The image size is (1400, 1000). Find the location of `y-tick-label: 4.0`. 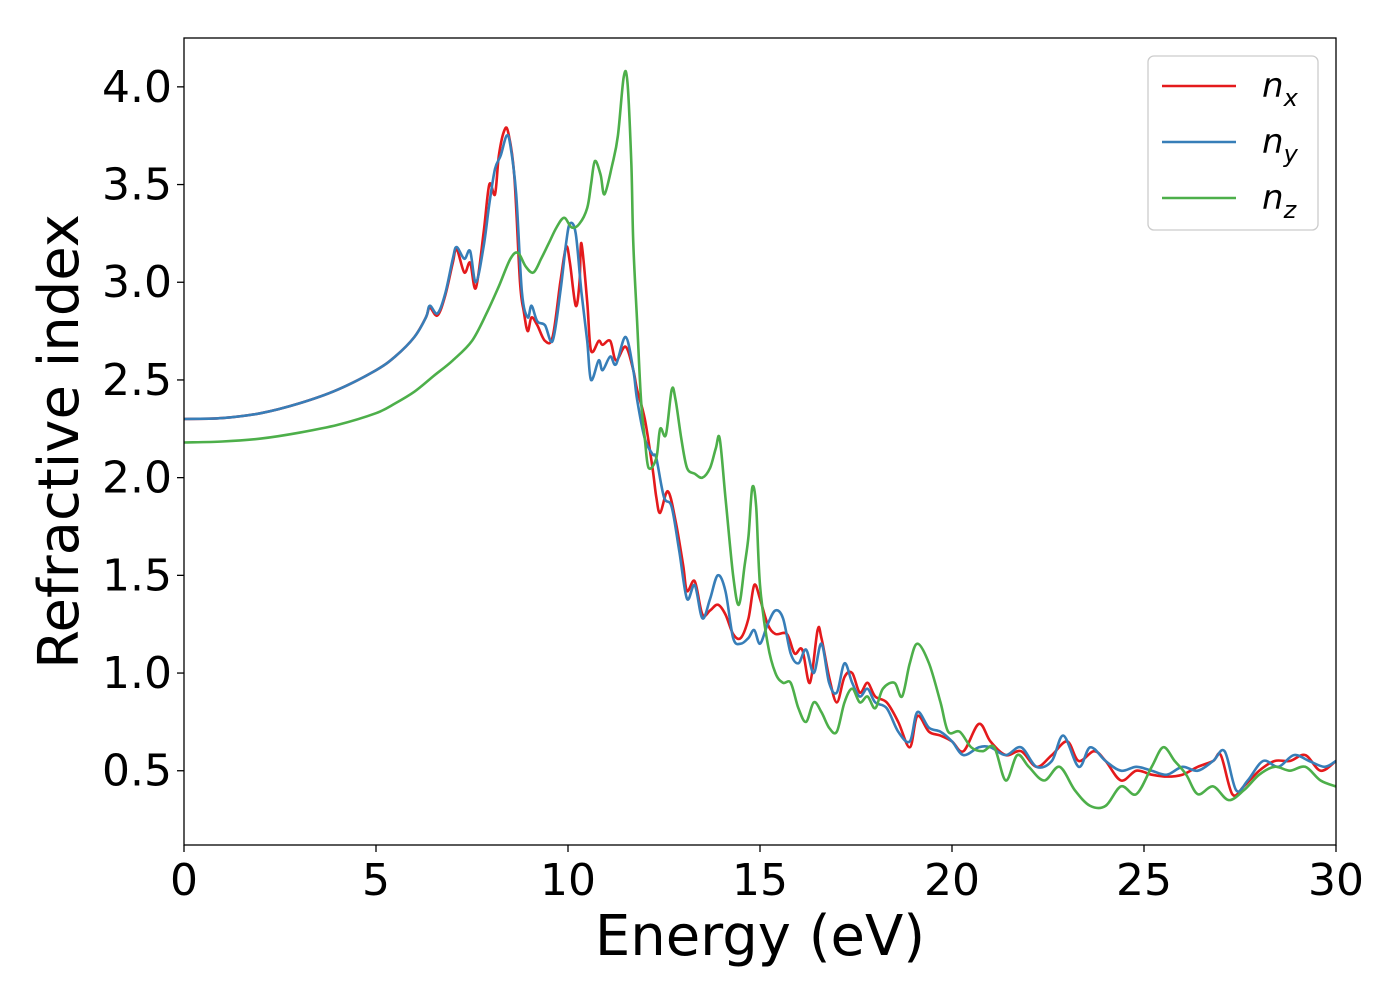

y-tick-label: 4.0 is located at coordinates (137, 87).